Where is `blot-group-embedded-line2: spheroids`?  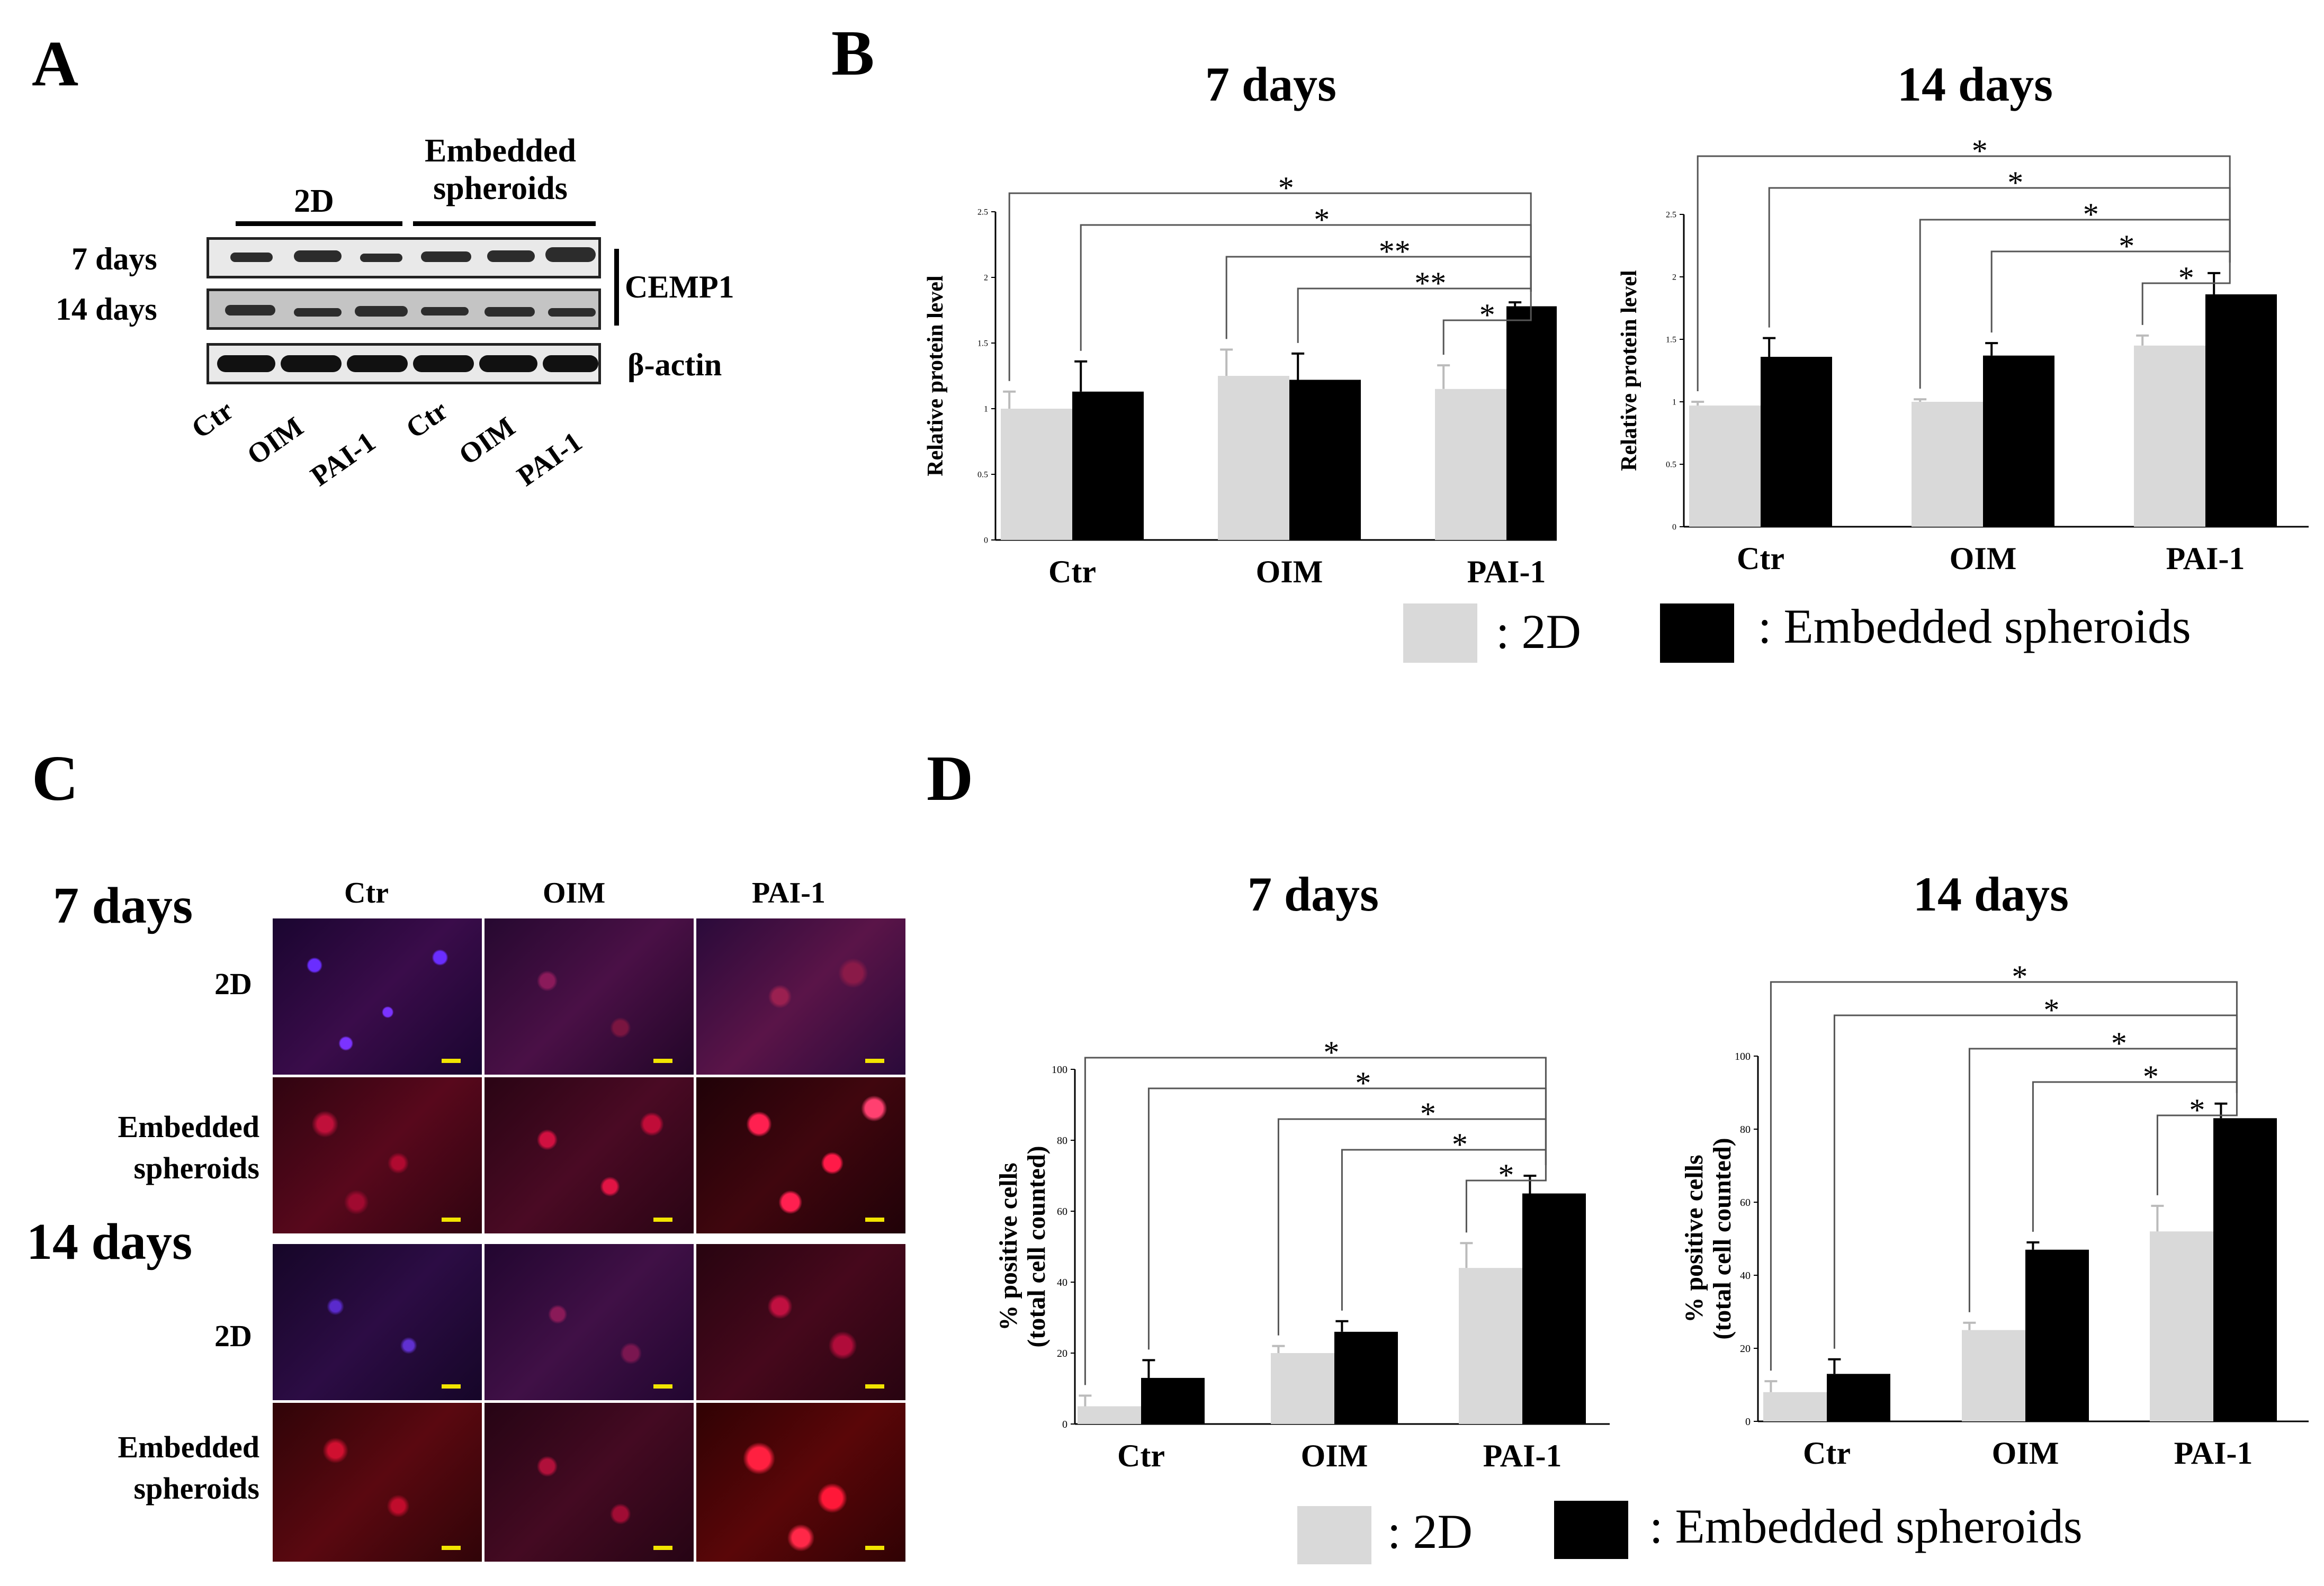
blot-group-embedded-line2: spheroids is located at coordinates (500, 188).